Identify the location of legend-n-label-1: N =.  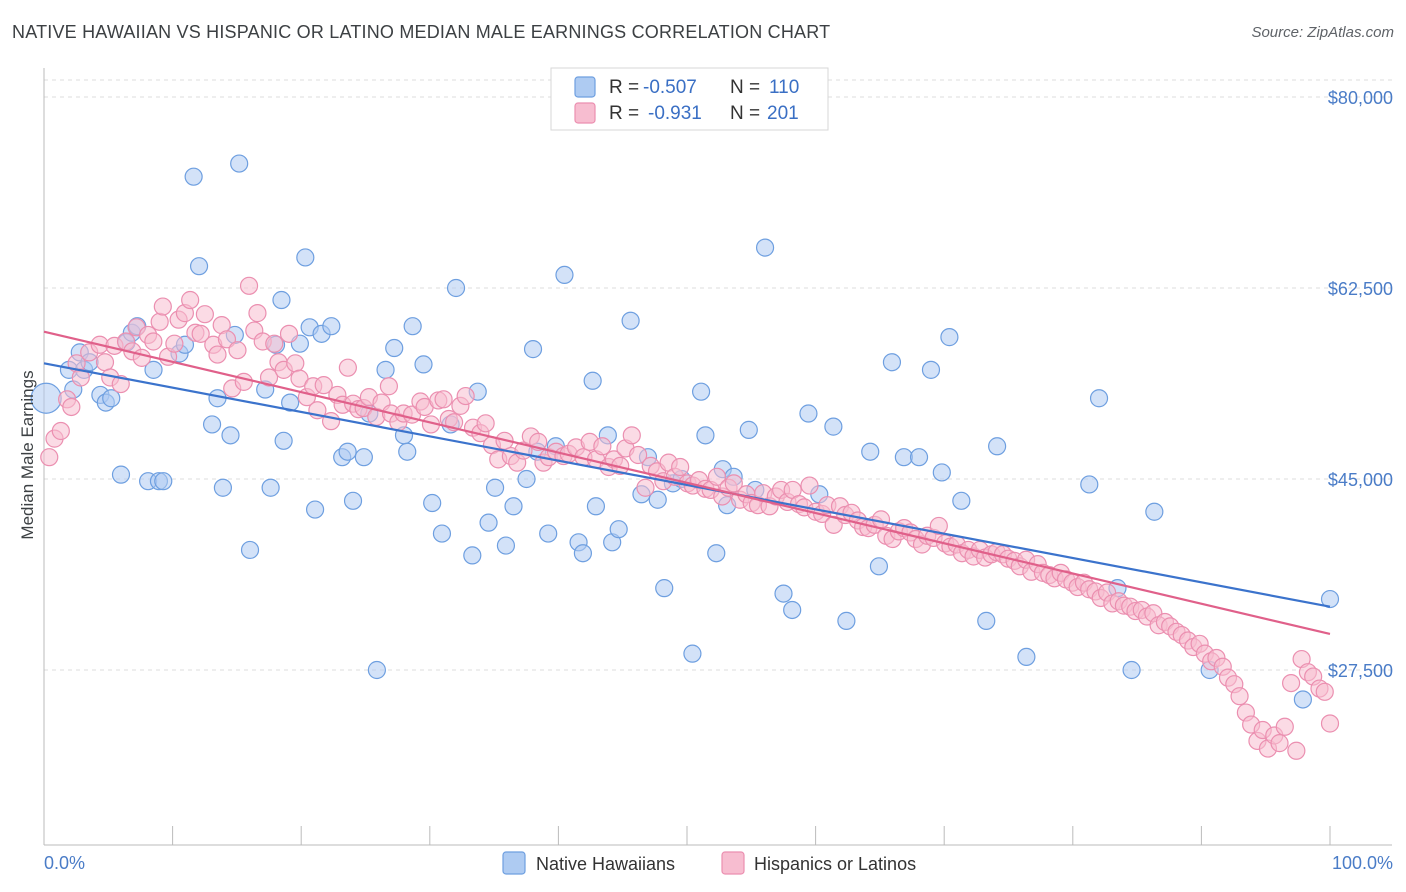
(745, 113).